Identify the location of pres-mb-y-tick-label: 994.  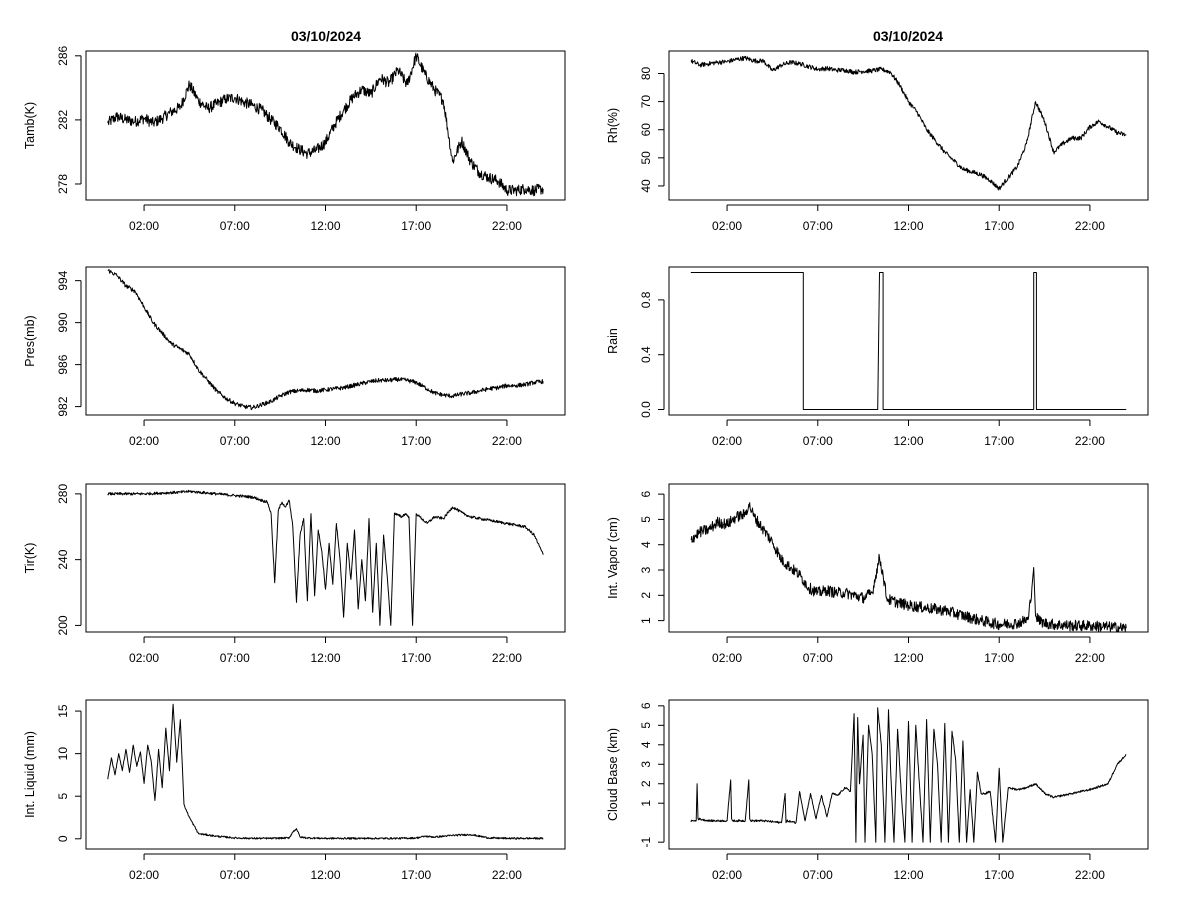
(63, 280).